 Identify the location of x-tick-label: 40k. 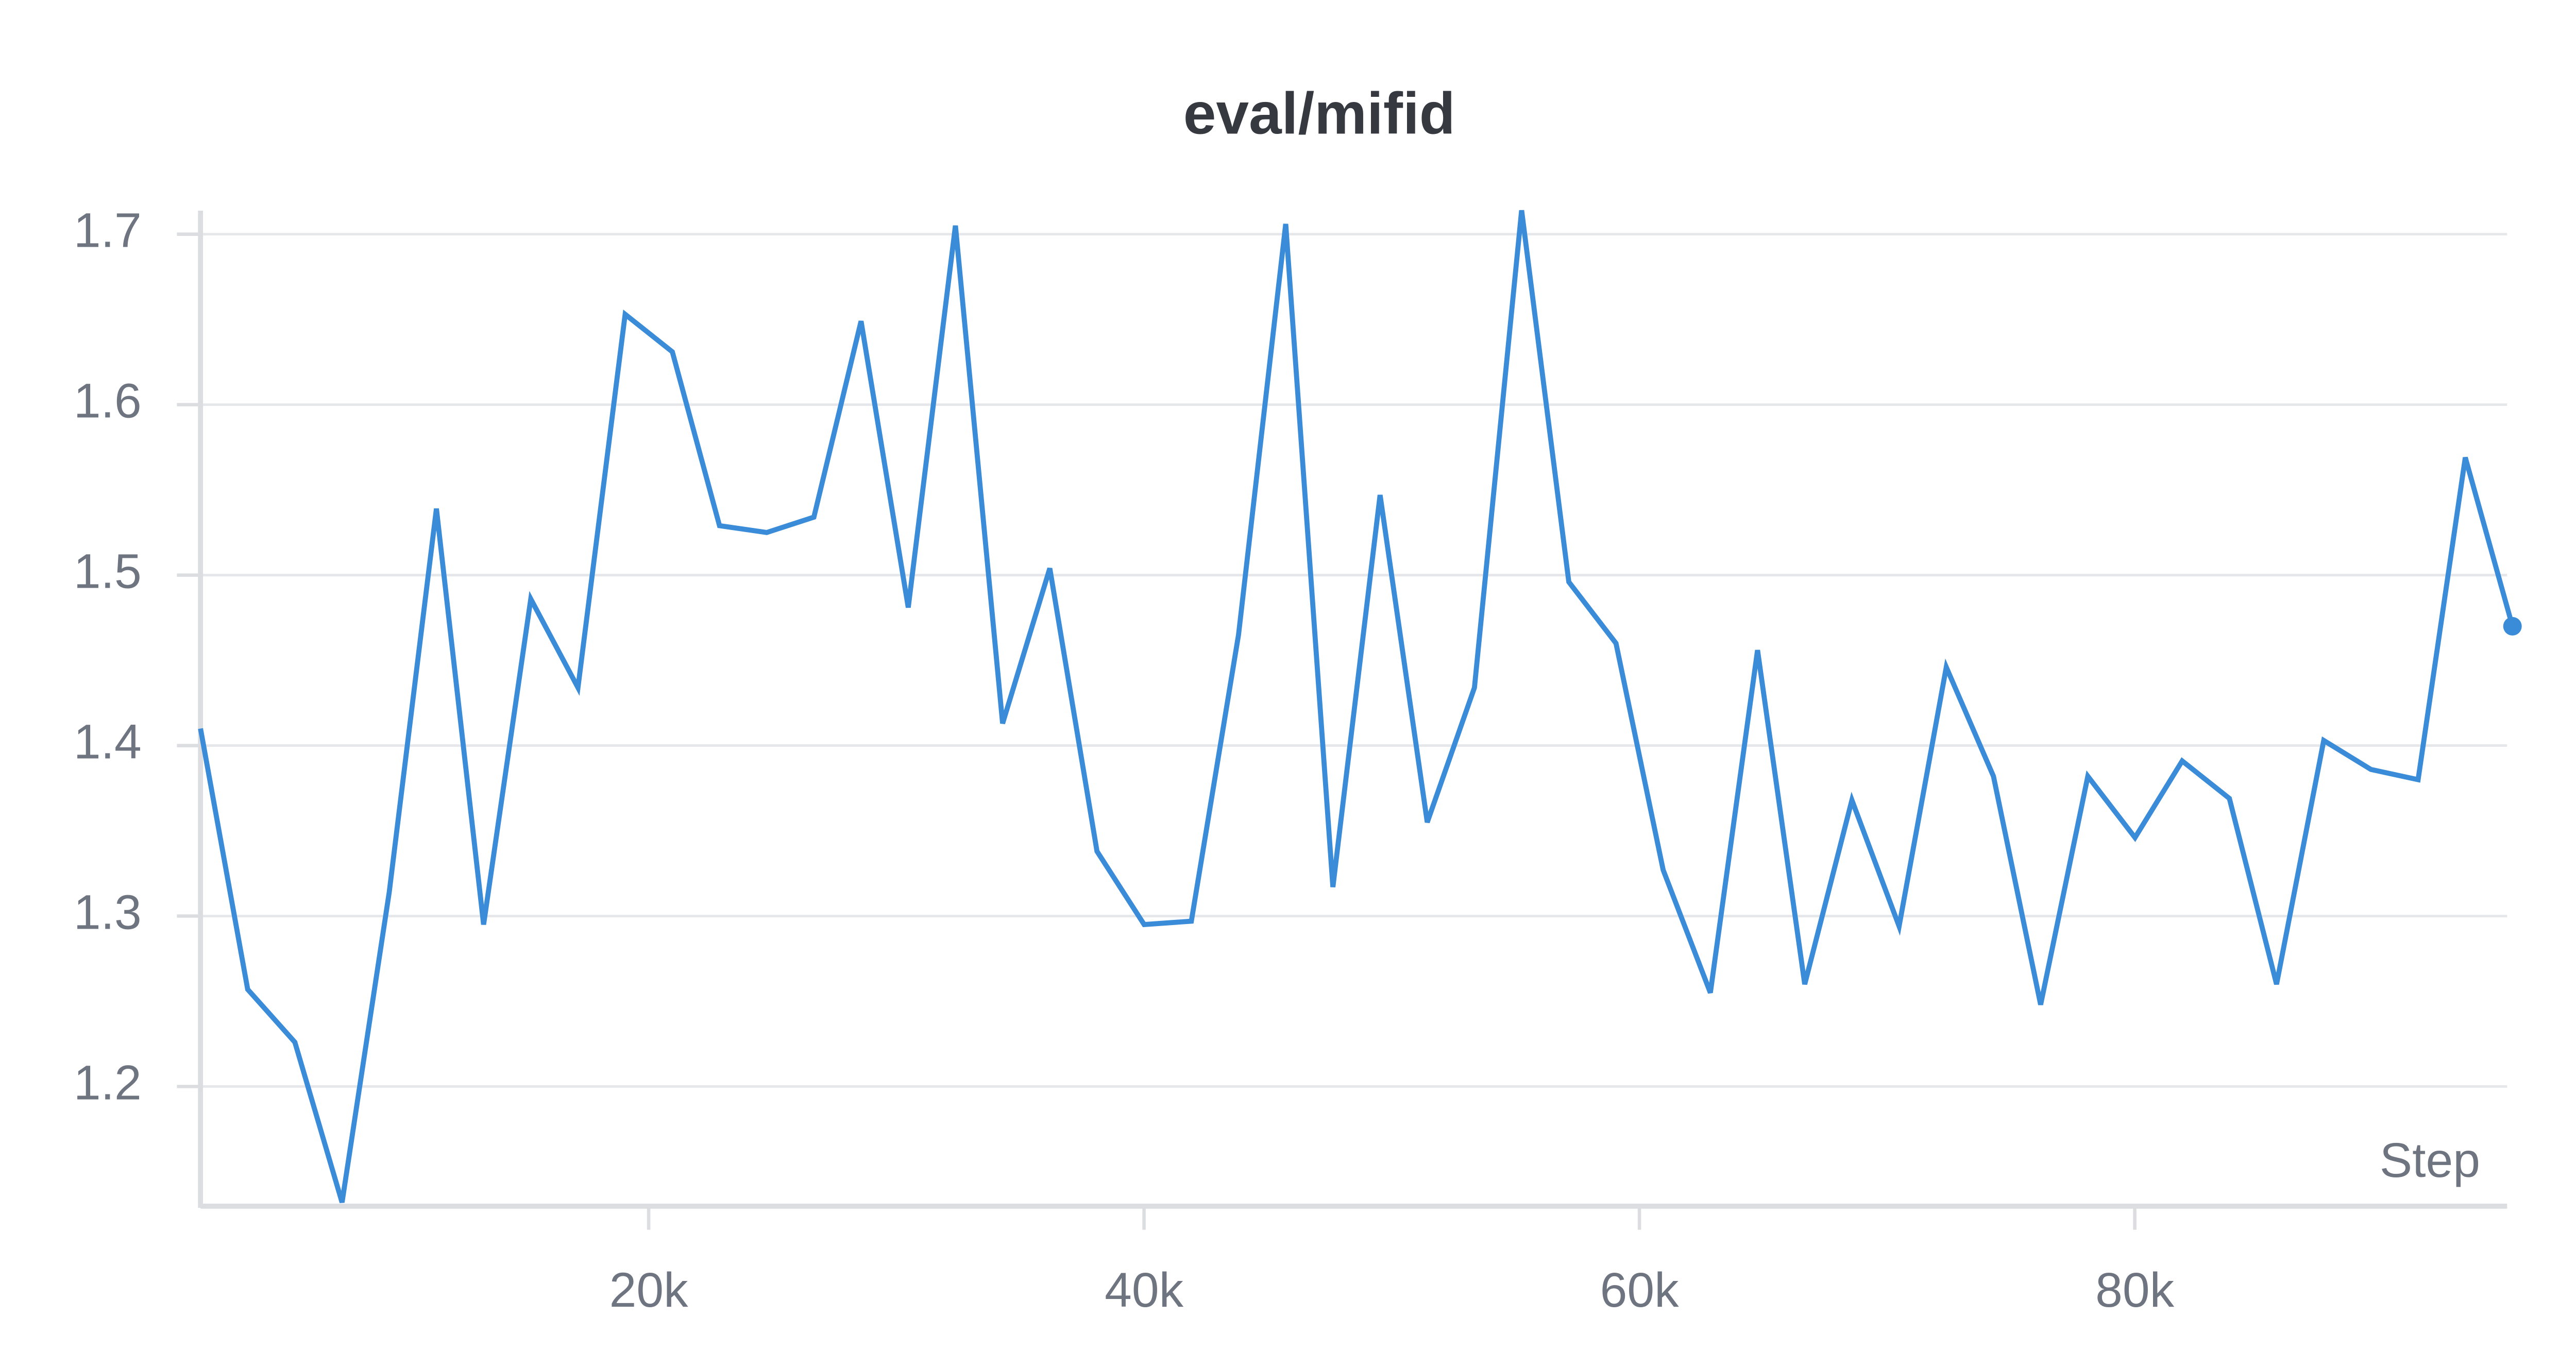
(1144, 1290).